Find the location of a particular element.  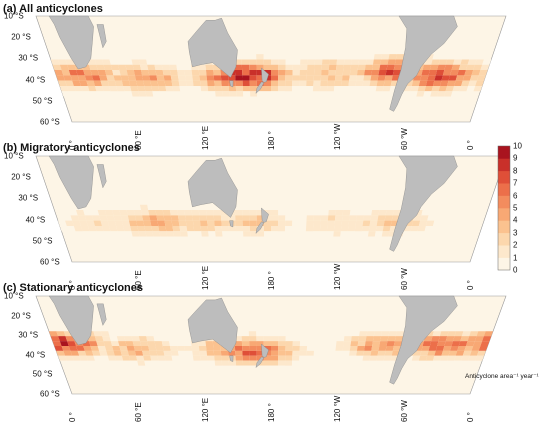

colorbar-tick-label: 0 is located at coordinates (515, 270).